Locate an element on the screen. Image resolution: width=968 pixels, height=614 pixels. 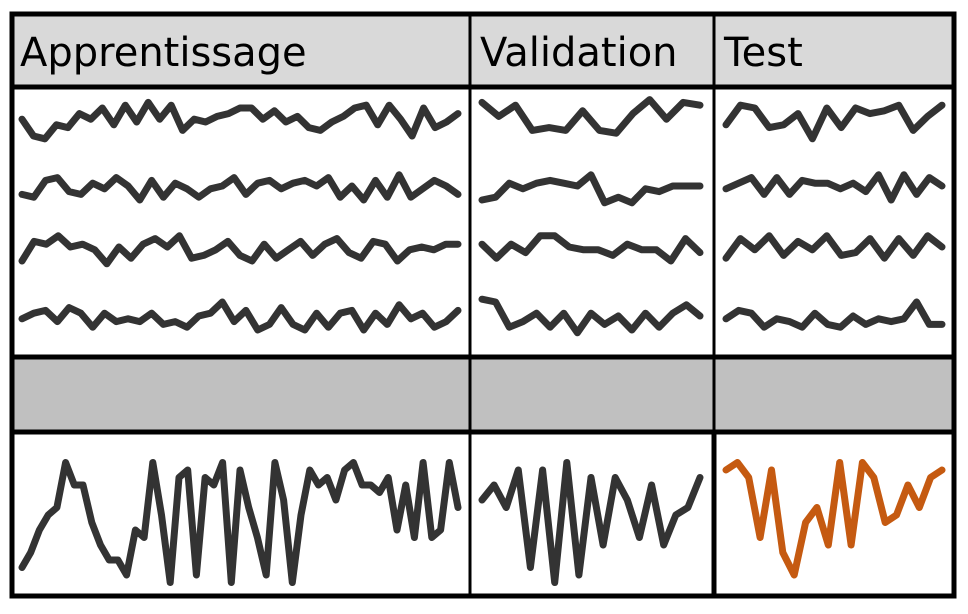
header-test: Test is located at coordinates (763, 53).